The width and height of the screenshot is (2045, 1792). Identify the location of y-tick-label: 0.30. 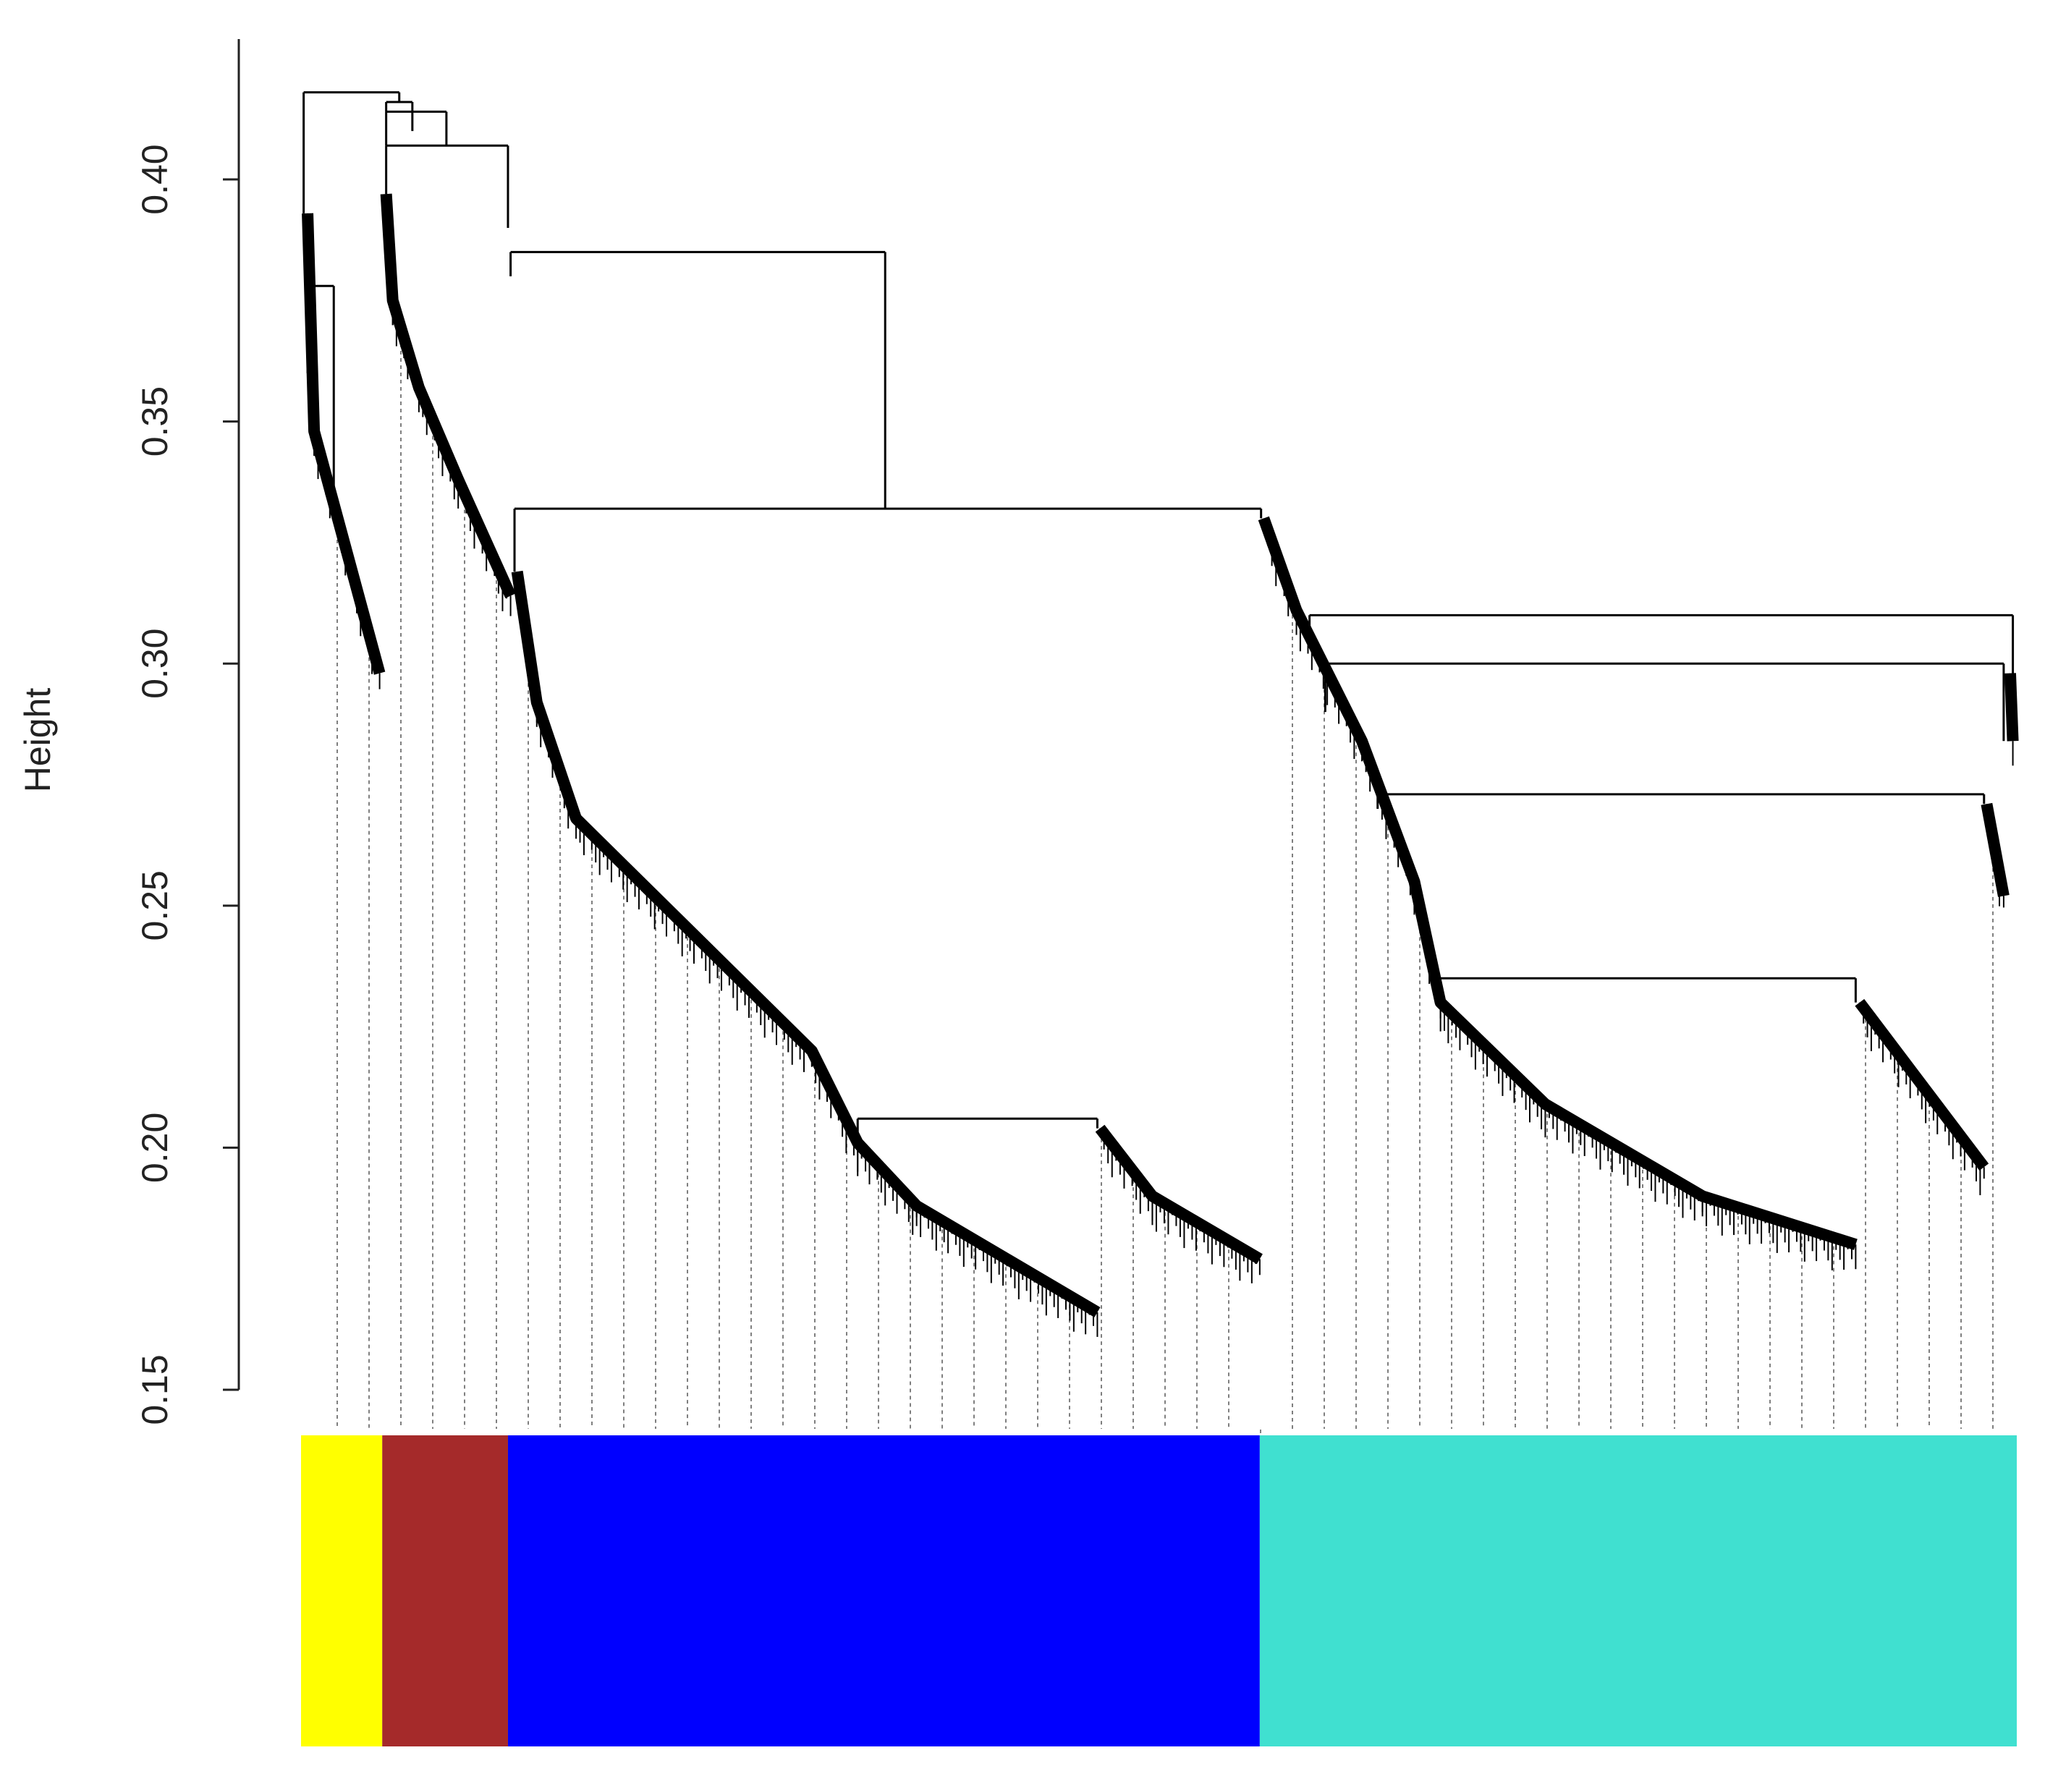
(155, 664).